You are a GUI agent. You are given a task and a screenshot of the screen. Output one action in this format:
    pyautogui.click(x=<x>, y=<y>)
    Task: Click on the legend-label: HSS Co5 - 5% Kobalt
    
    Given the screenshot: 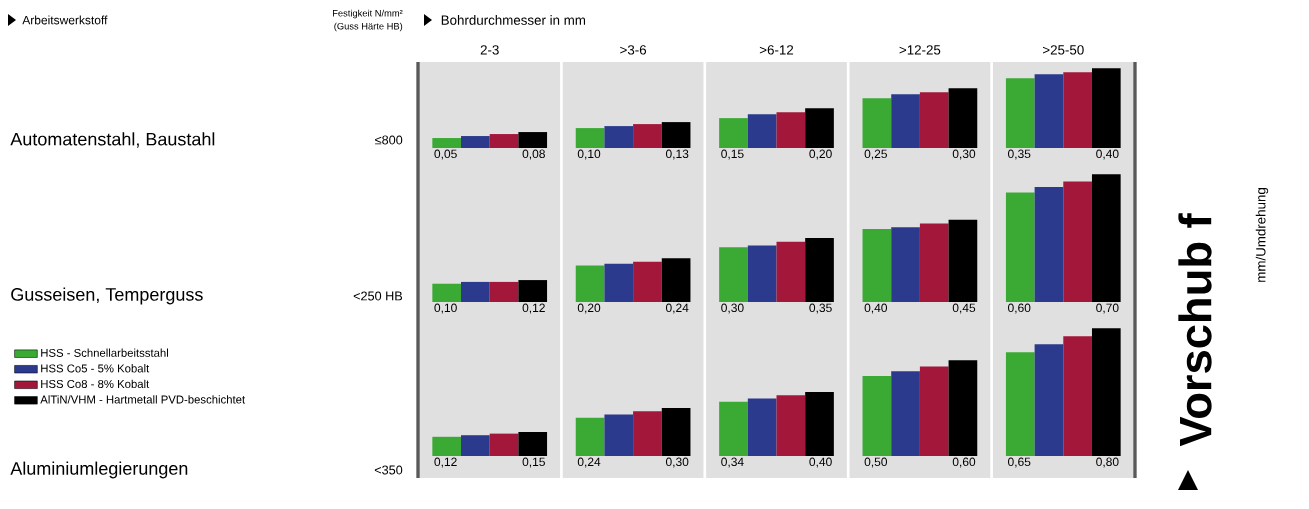 What is the action you would take?
    pyautogui.click(x=95, y=368)
    